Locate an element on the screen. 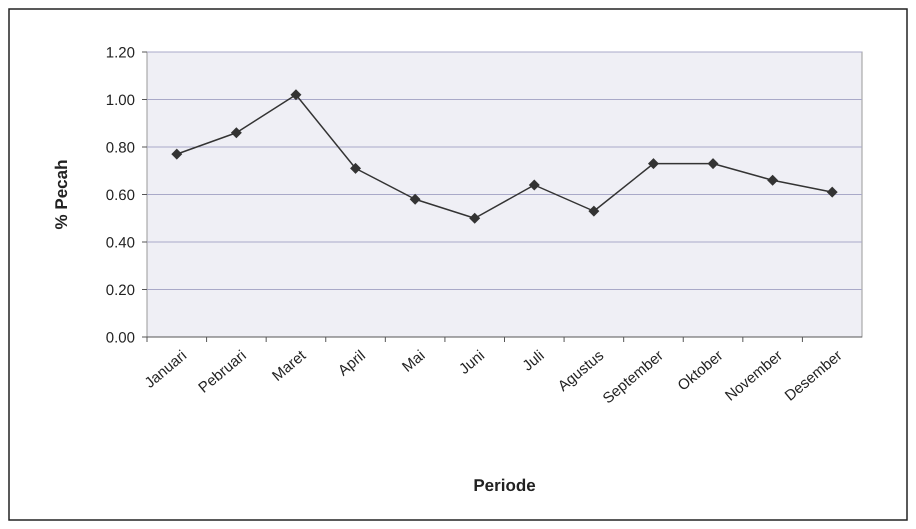 The height and width of the screenshot is (529, 916). x-tick-label: Mai is located at coordinates (413, 361).